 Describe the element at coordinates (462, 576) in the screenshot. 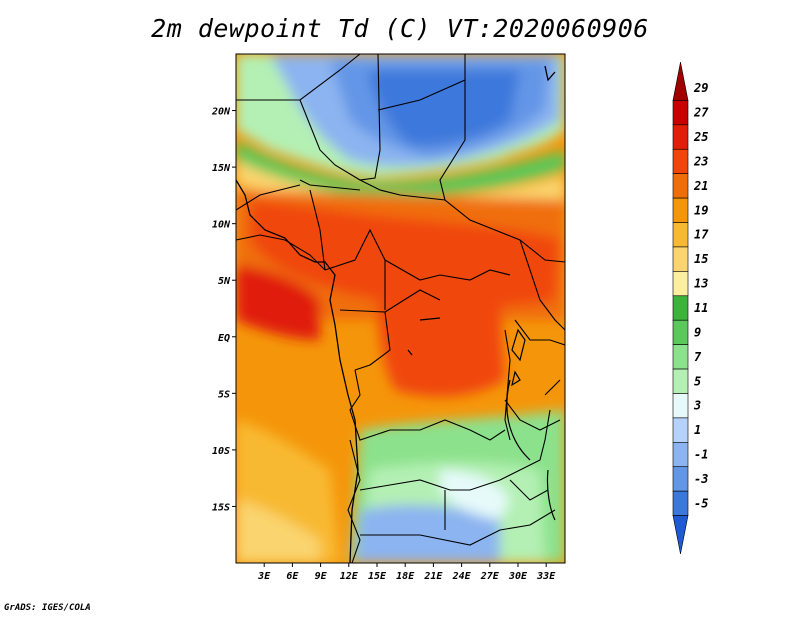

I see `lon-tick-label: 24E` at that location.